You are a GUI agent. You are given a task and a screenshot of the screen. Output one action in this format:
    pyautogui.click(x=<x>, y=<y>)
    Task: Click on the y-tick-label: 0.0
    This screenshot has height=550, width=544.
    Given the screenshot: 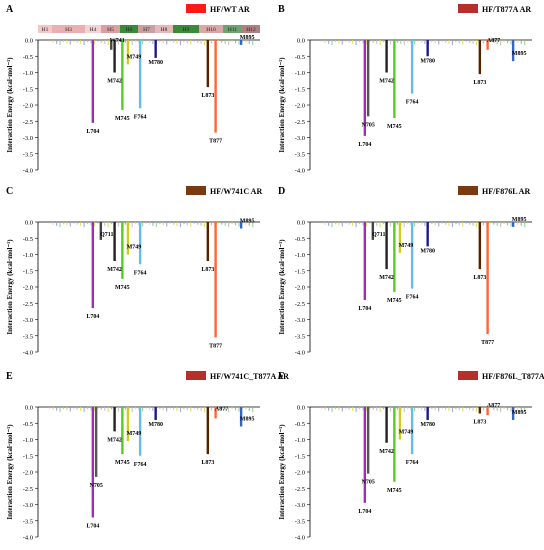 What is the action you would take?
    pyautogui.click(x=29, y=408)
    